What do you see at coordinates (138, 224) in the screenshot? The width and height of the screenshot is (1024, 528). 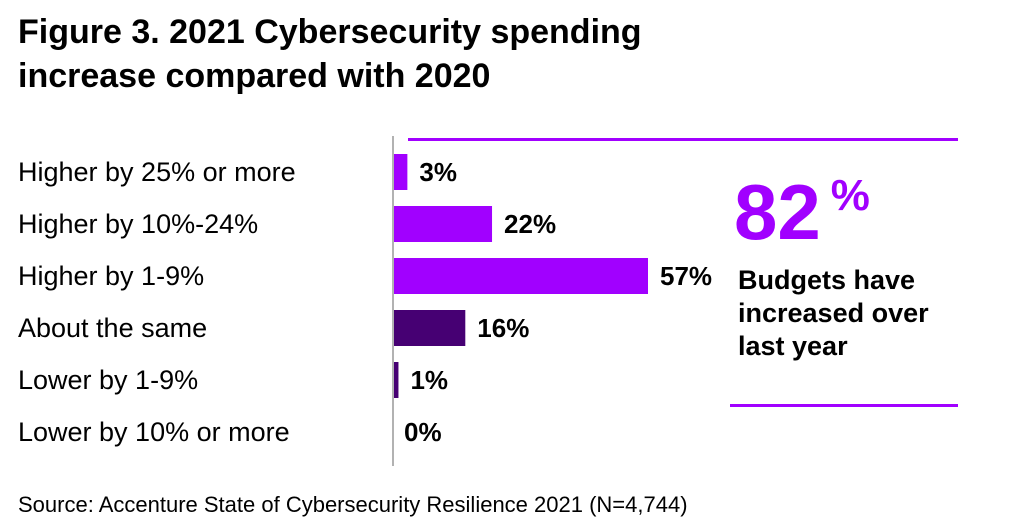 I see `category-label: Higher by 10%-24%` at bounding box center [138, 224].